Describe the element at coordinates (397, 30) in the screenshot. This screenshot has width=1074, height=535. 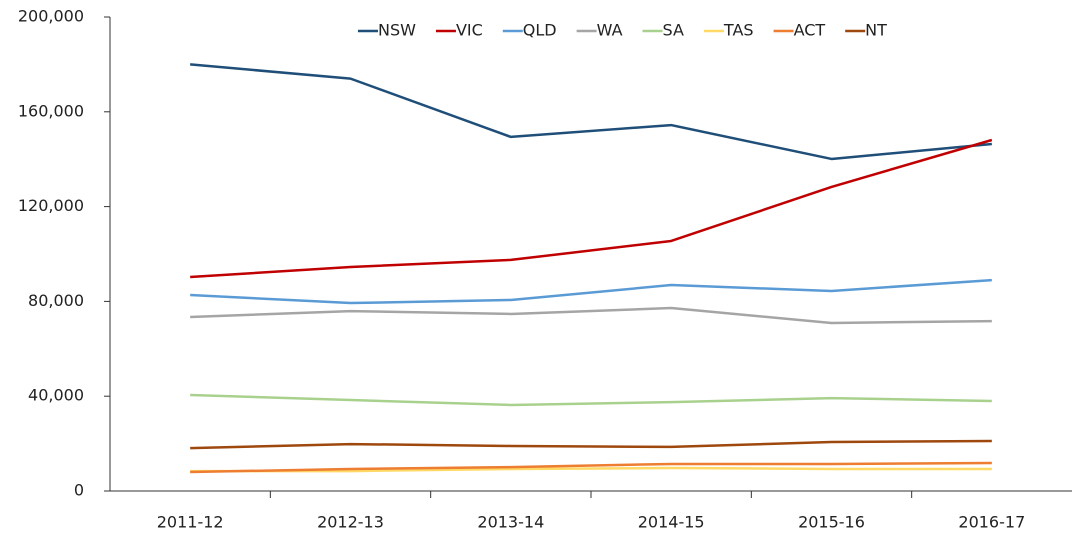
I see `legend-label: NSW` at that location.